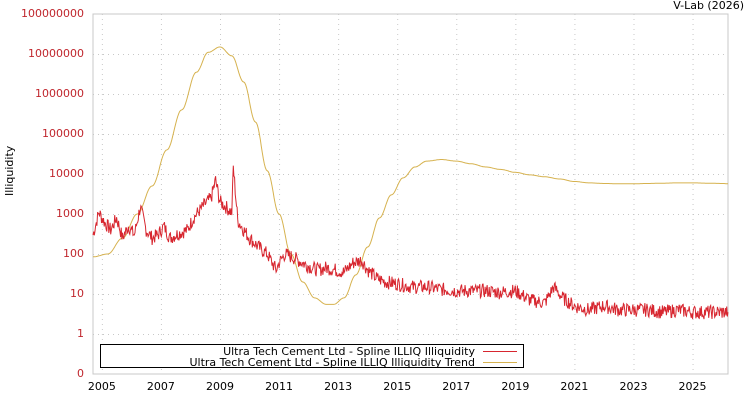 Image resolution: width=750 pixels, height=400 pixels. What do you see at coordinates (633, 386) in the screenshot?
I see `x-tick-label: 2023` at bounding box center [633, 386].